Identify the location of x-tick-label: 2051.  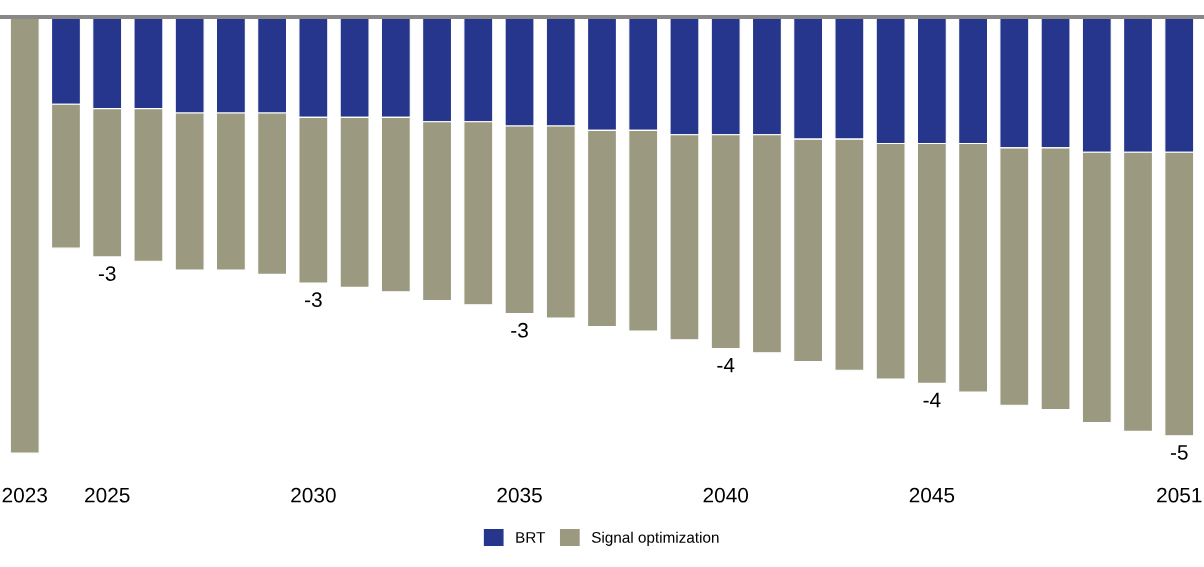
(1179, 495).